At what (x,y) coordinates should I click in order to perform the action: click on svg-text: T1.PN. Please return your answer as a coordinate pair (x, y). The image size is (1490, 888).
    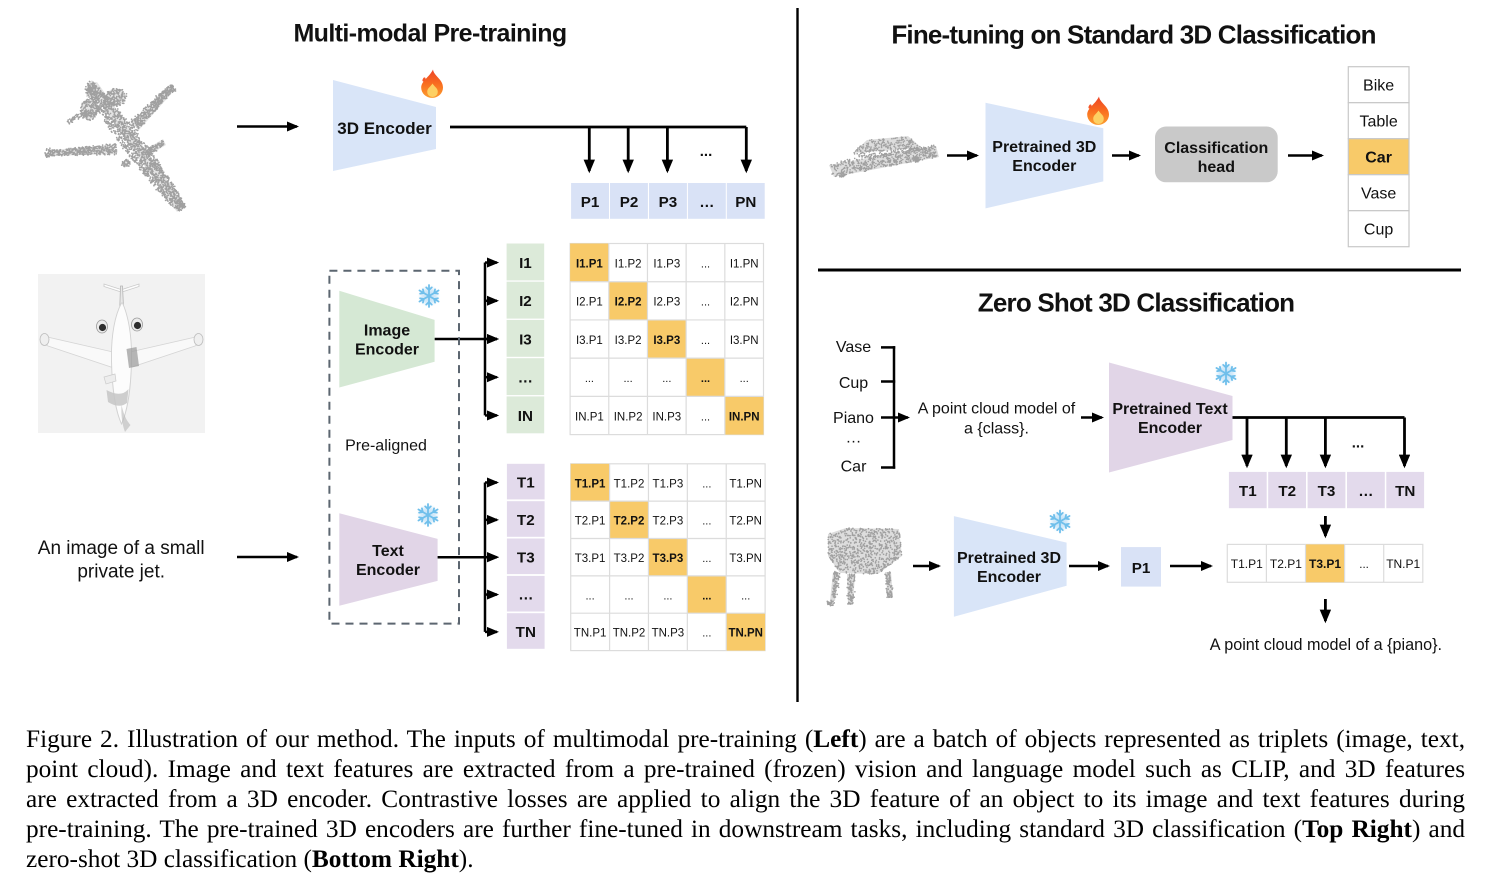
    Looking at the image, I should click on (745, 484).